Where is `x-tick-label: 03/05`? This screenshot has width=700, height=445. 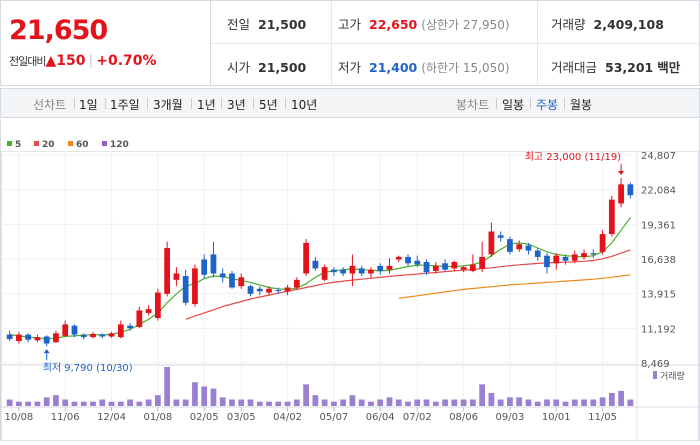
x-tick-label: 03/05 is located at coordinates (241, 417).